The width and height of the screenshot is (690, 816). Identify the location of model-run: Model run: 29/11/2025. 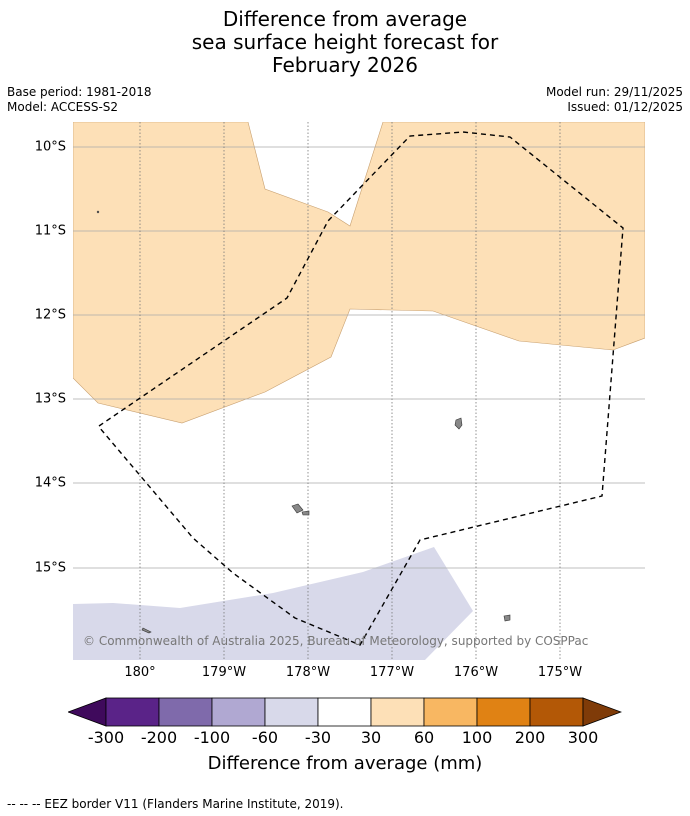
(614, 92).